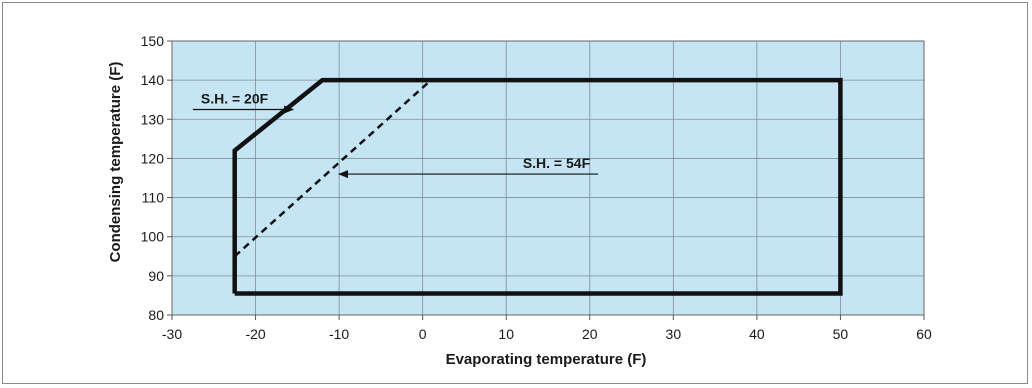 Image resolution: width=1032 pixels, height=388 pixels. I want to click on annotation-label: S.H. = 20F, so click(235, 99).